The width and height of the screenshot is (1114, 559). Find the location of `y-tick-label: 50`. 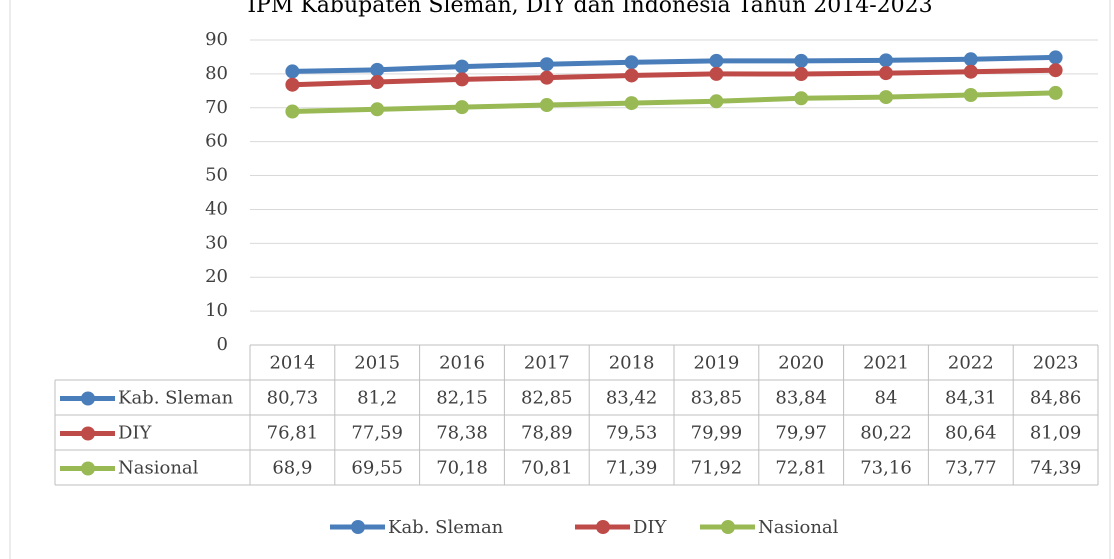

y-tick-label: 50 is located at coordinates (216, 175).